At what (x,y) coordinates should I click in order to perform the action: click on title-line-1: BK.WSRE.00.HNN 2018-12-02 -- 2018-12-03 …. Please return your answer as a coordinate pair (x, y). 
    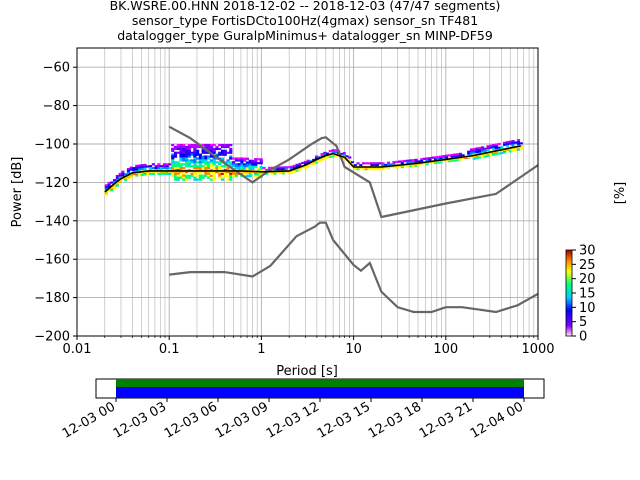
    Looking at the image, I should click on (305, 6).